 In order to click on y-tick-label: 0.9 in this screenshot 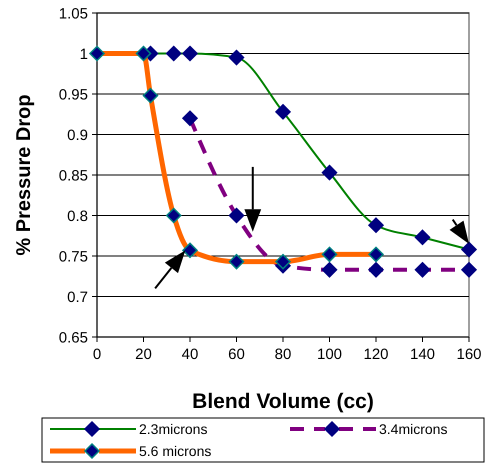, I will do `click(77, 135)`.